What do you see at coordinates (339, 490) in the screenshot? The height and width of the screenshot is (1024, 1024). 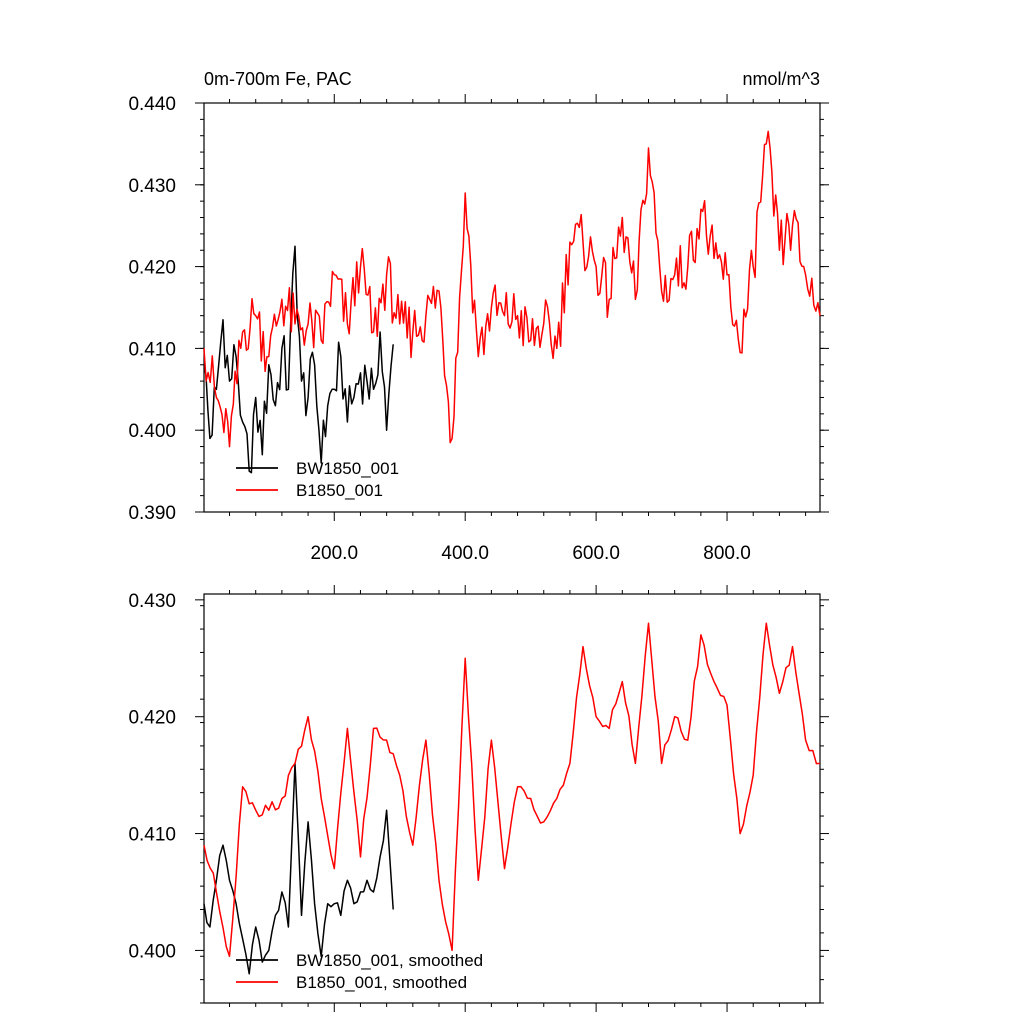 I see `legend-label: B1850_001` at bounding box center [339, 490].